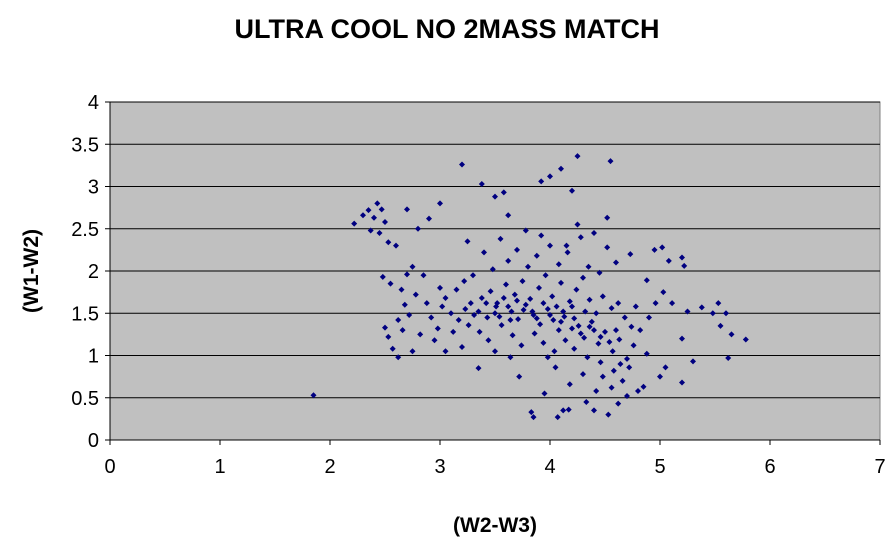 The width and height of the screenshot is (894, 546). What do you see at coordinates (85, 272) in the screenshot?
I see `y-tick-labels: 0 0.5 1 1.5 2 2.5 3 3.5 4` at bounding box center [85, 272].